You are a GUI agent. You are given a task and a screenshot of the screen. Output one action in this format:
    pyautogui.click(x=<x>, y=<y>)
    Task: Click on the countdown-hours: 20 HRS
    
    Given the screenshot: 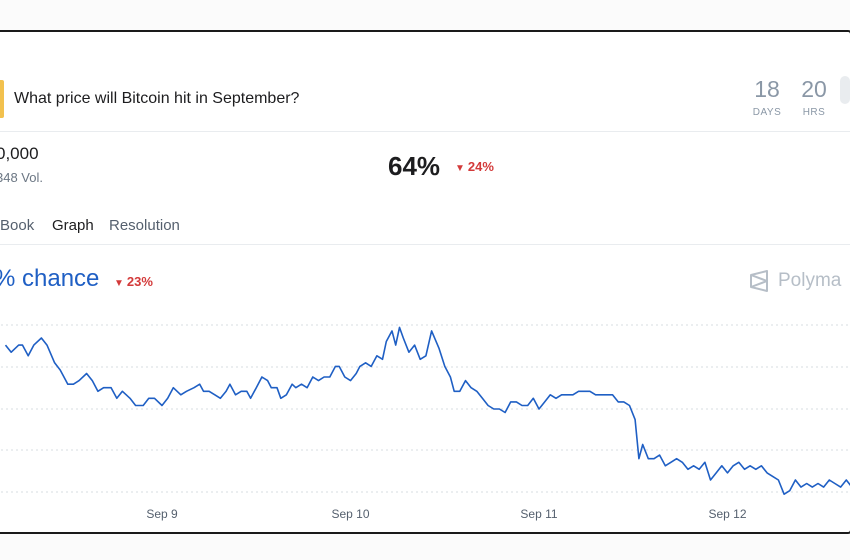 What is the action you would take?
    pyautogui.click(x=814, y=97)
    